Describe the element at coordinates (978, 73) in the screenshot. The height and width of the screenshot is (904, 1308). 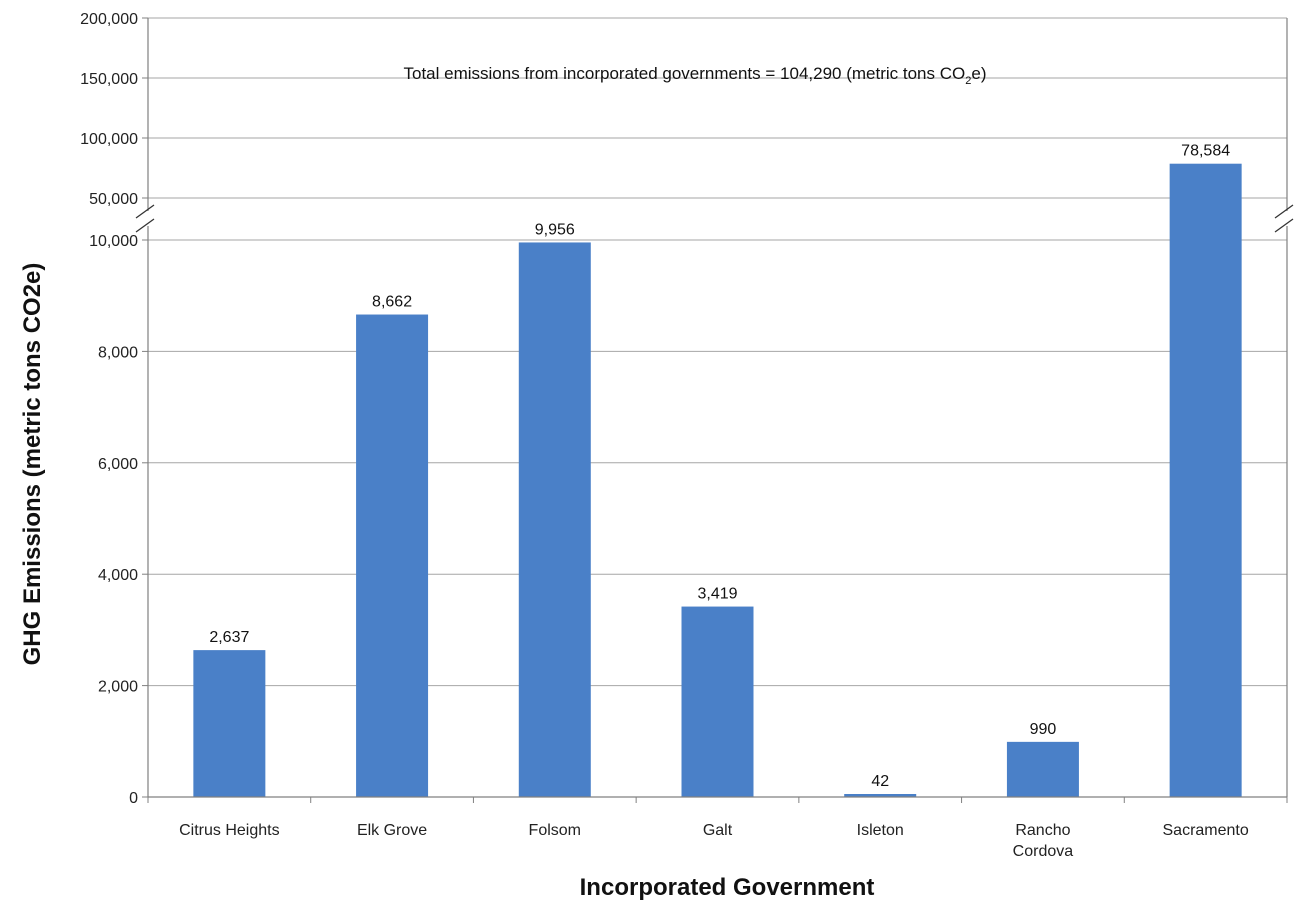
I see `annotation-suffix: e)` at that location.